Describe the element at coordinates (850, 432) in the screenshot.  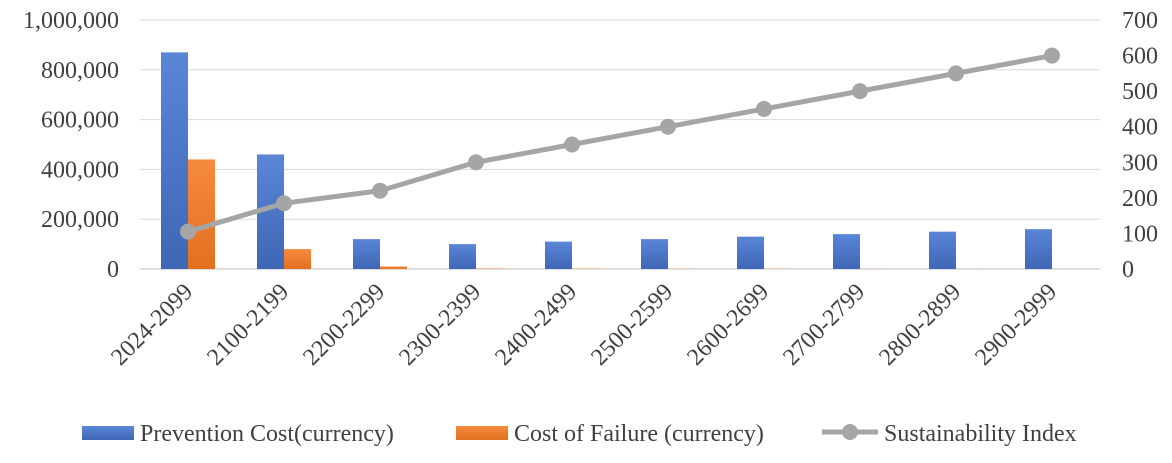
I see `legend-swatch-marker` at that location.